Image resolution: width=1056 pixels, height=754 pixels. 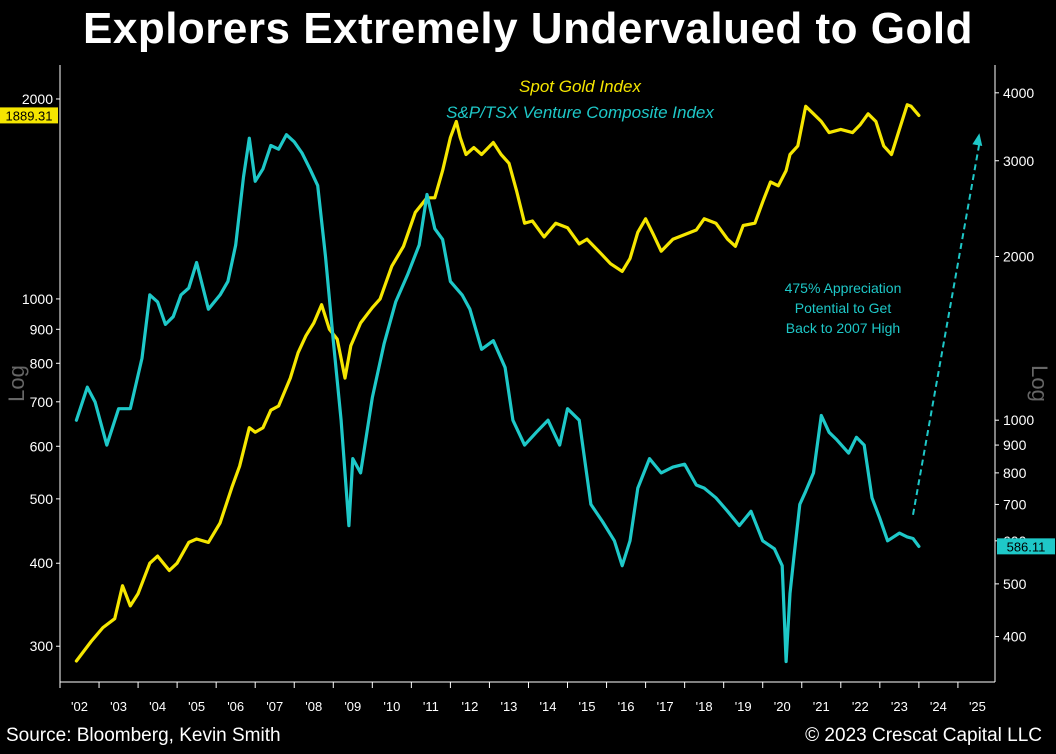 I want to click on x-tick-label: '07, so click(x=274, y=706).